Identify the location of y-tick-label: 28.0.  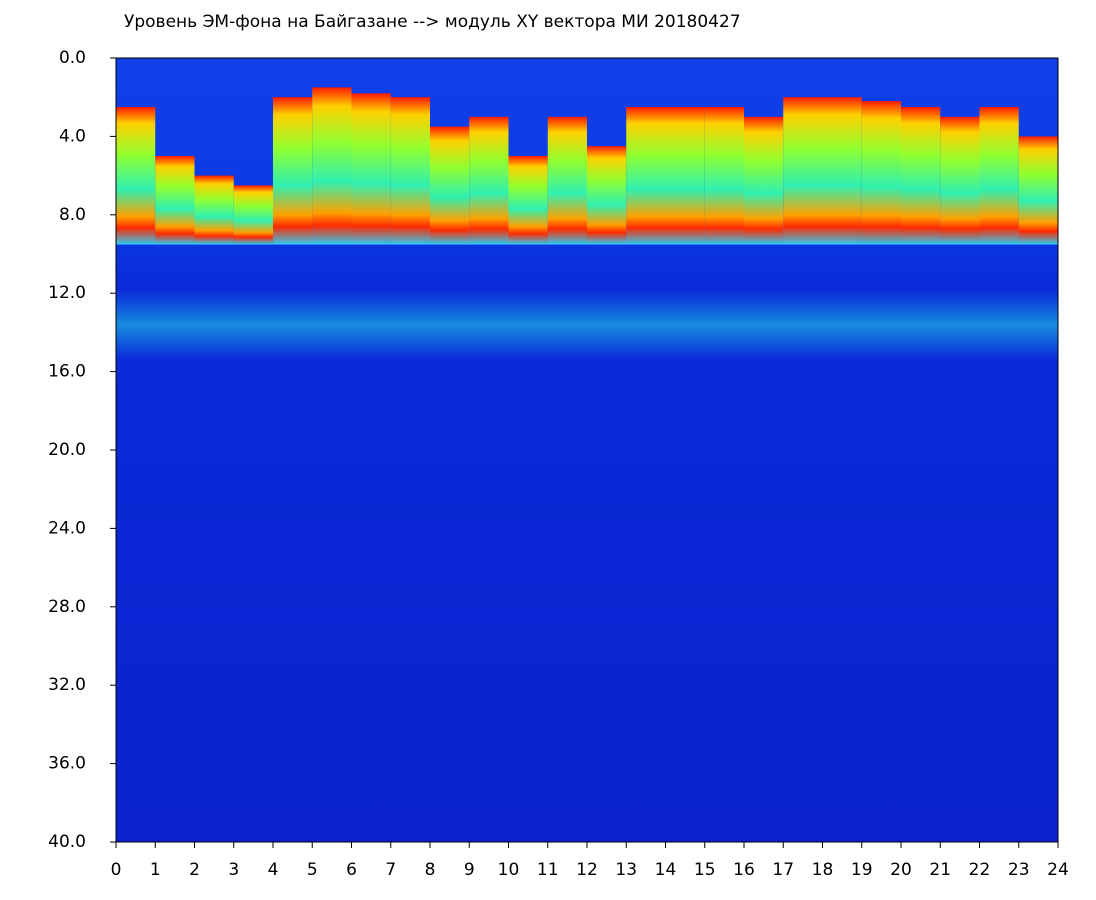
(67, 607).